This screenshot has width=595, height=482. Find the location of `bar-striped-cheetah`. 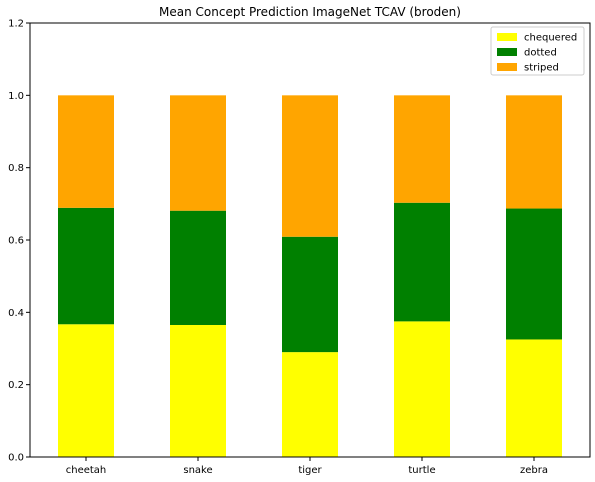

bar-striped-cheetah is located at coordinates (86, 151).